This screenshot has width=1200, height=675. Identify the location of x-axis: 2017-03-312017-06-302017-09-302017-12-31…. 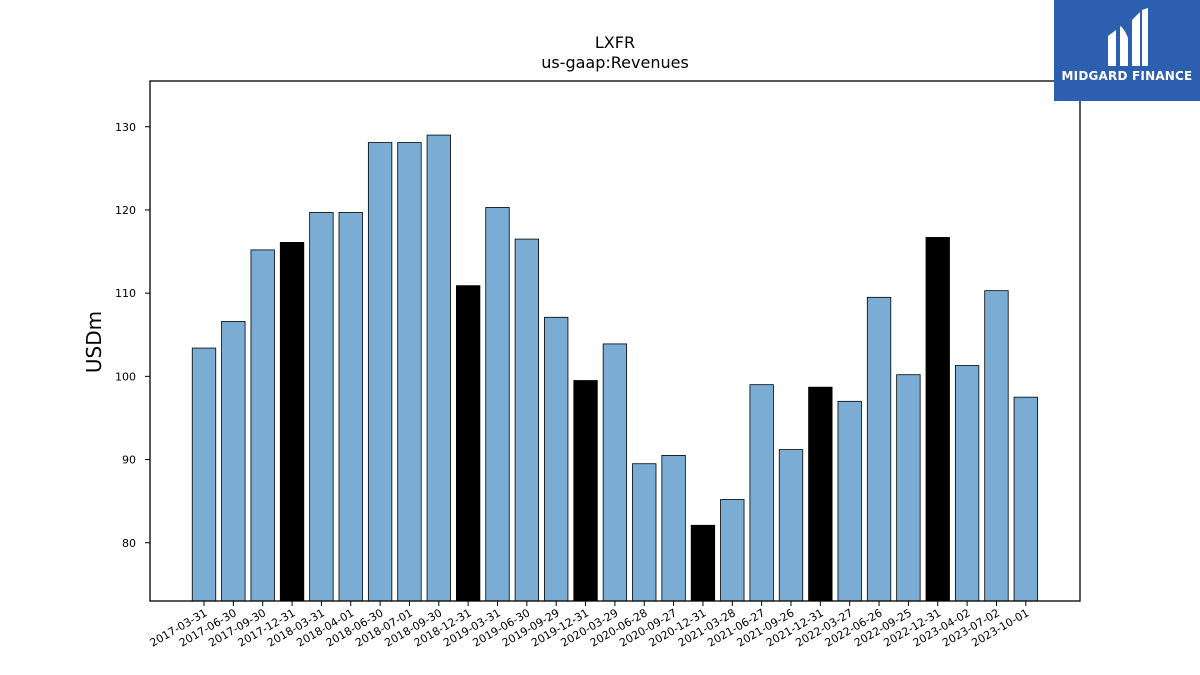
(589, 625).